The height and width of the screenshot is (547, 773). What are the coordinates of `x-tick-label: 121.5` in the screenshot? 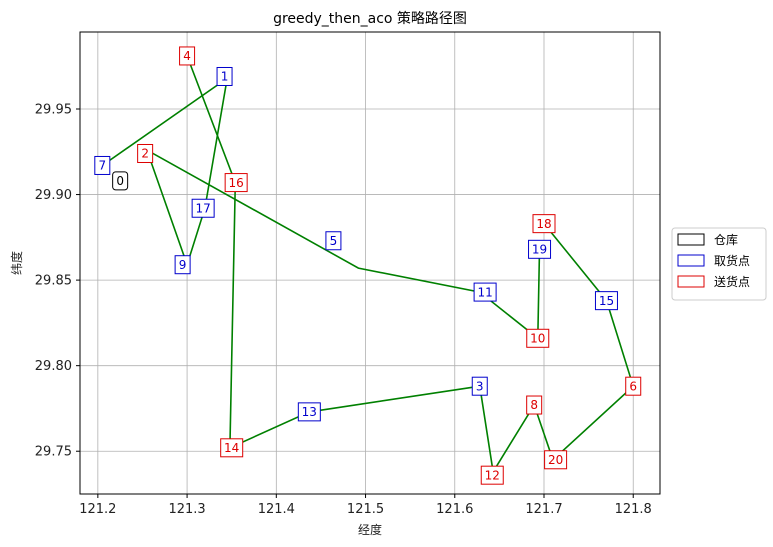 It's located at (365, 509).